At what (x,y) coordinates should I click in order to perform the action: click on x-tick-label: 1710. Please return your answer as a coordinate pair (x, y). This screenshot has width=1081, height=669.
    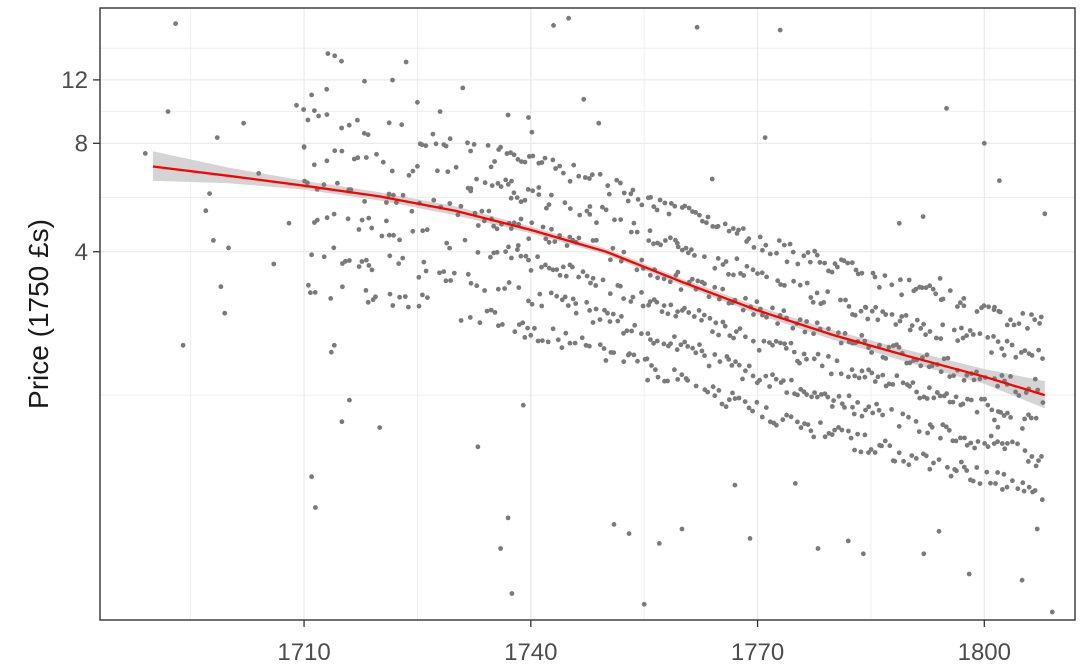
    Looking at the image, I should click on (303, 652).